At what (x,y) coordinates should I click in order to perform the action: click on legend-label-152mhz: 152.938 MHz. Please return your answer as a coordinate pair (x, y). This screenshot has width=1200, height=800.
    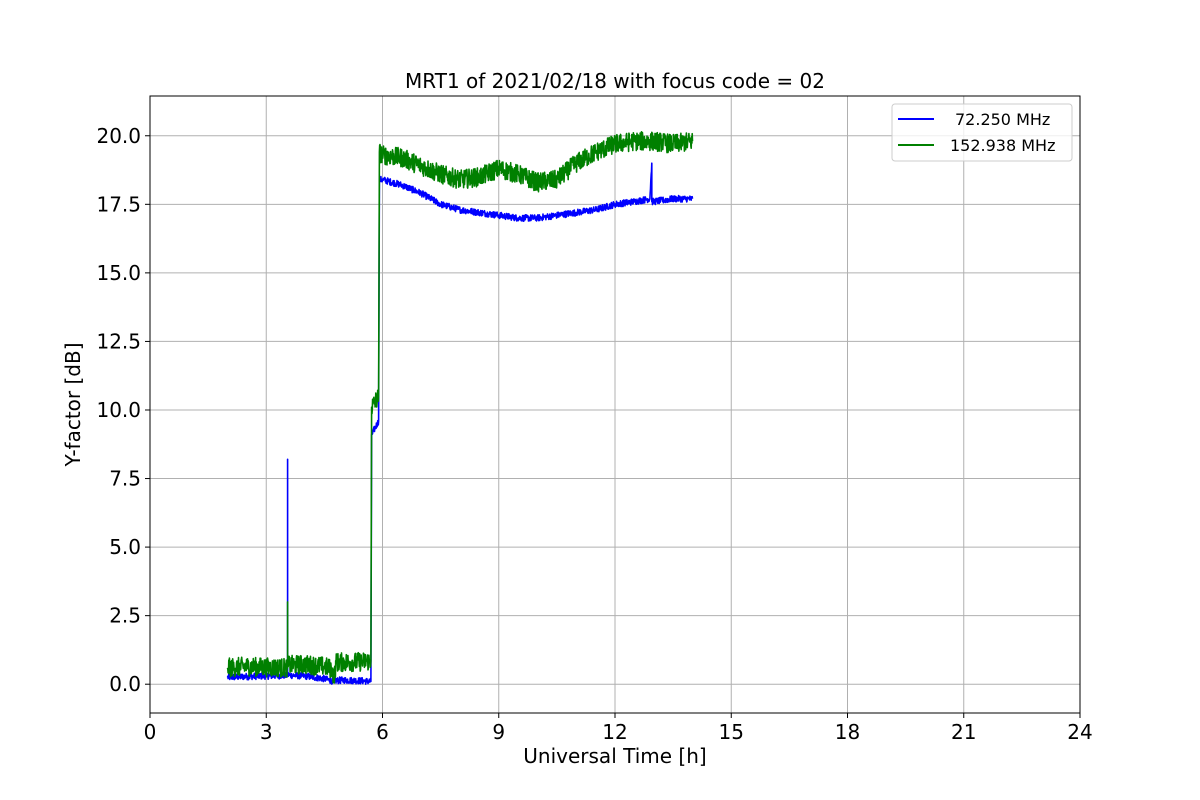
    Looking at the image, I should click on (1002, 145).